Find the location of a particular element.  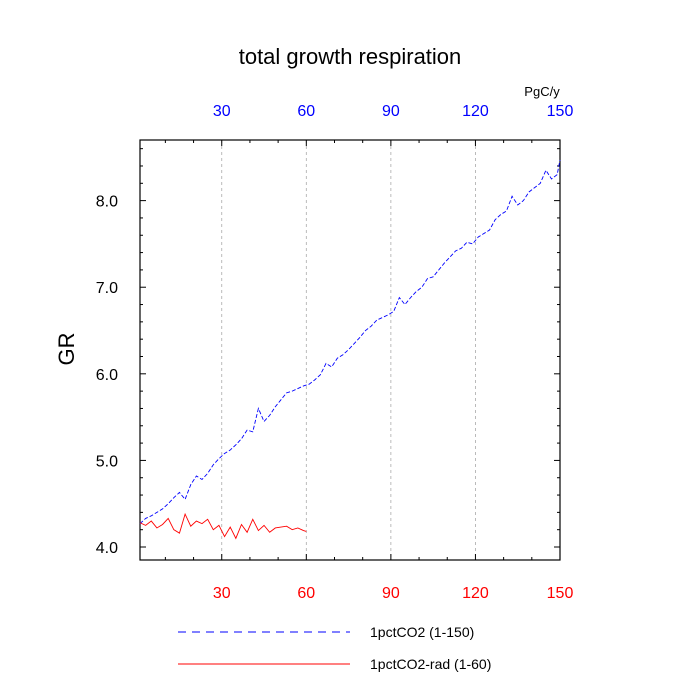

top-axis-unit: PgC/y is located at coordinates (542, 91).